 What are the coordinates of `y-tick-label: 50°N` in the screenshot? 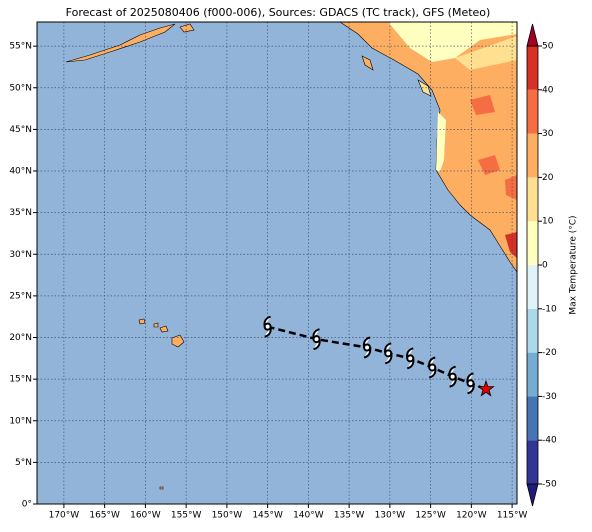 It's located at (20, 88).